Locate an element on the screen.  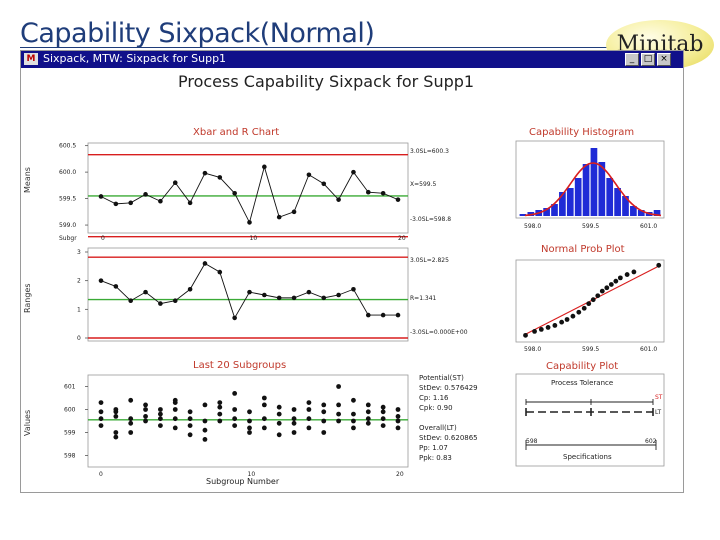
r-y-tick-label: 0 is located at coordinates (79, 338).